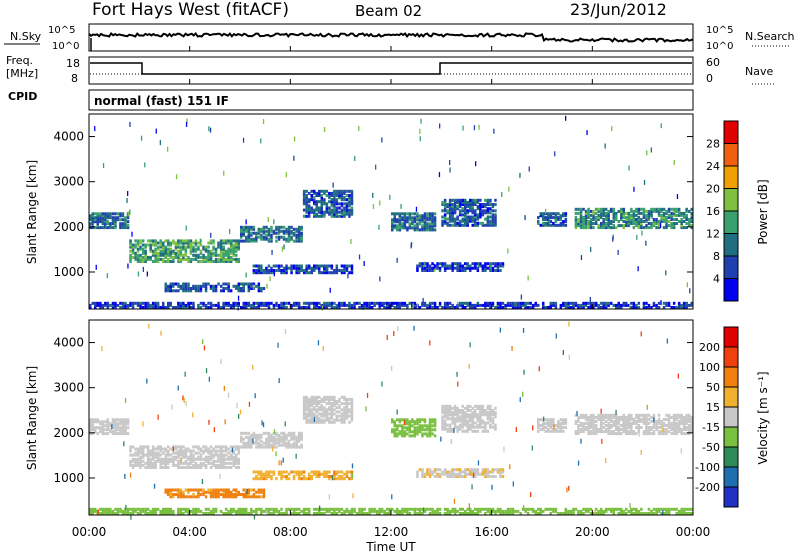 The width and height of the screenshot is (800, 559). What do you see at coordinates (391, 38) in the screenshot?
I see `noise-line` at bounding box center [391, 38].